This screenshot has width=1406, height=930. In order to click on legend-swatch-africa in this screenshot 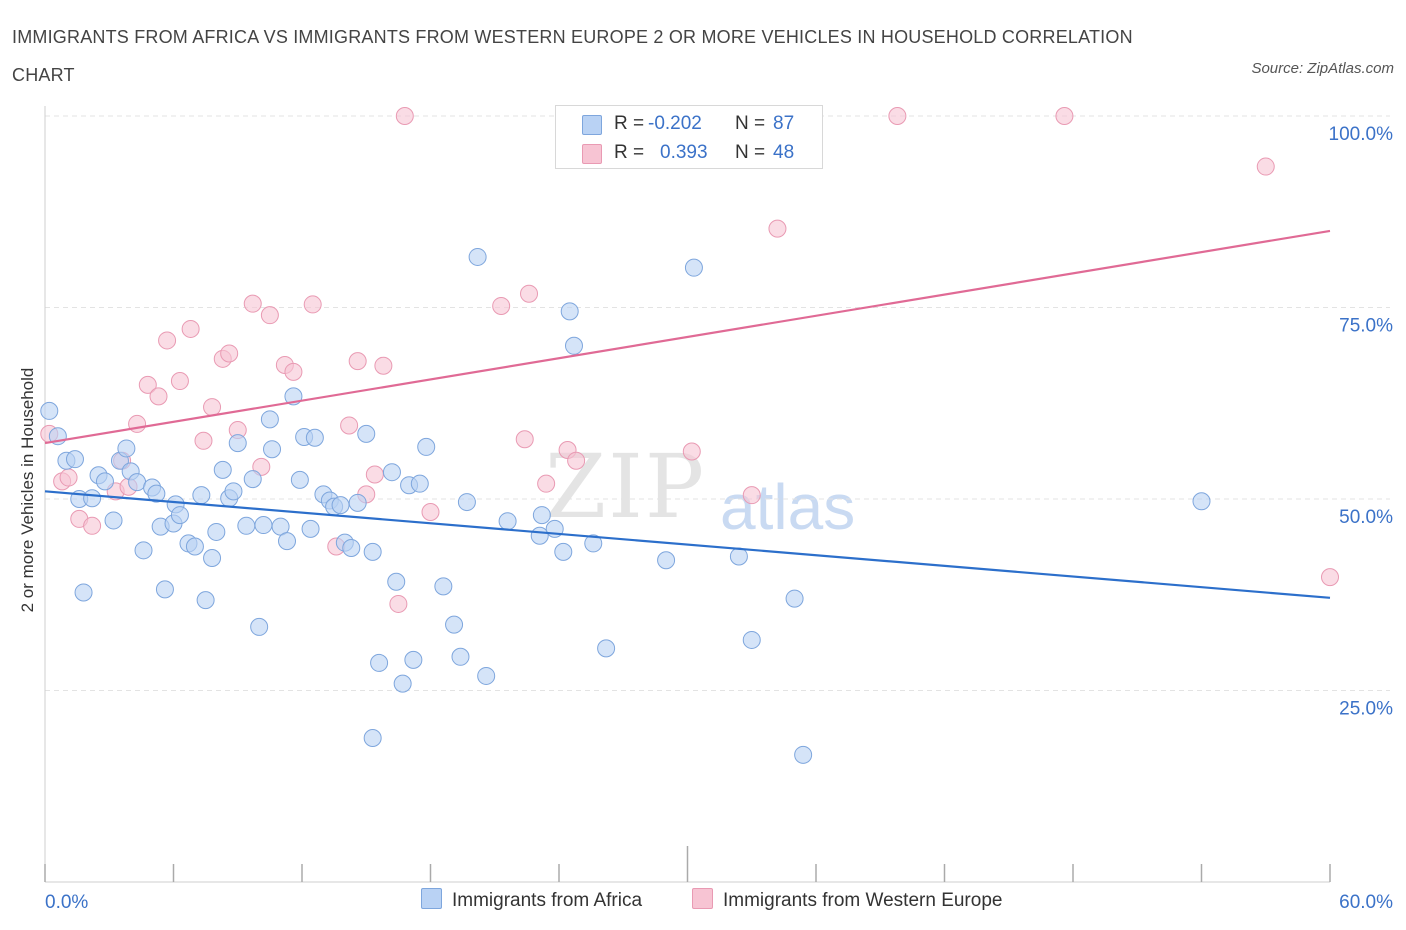, I will do `click(592, 125)`.